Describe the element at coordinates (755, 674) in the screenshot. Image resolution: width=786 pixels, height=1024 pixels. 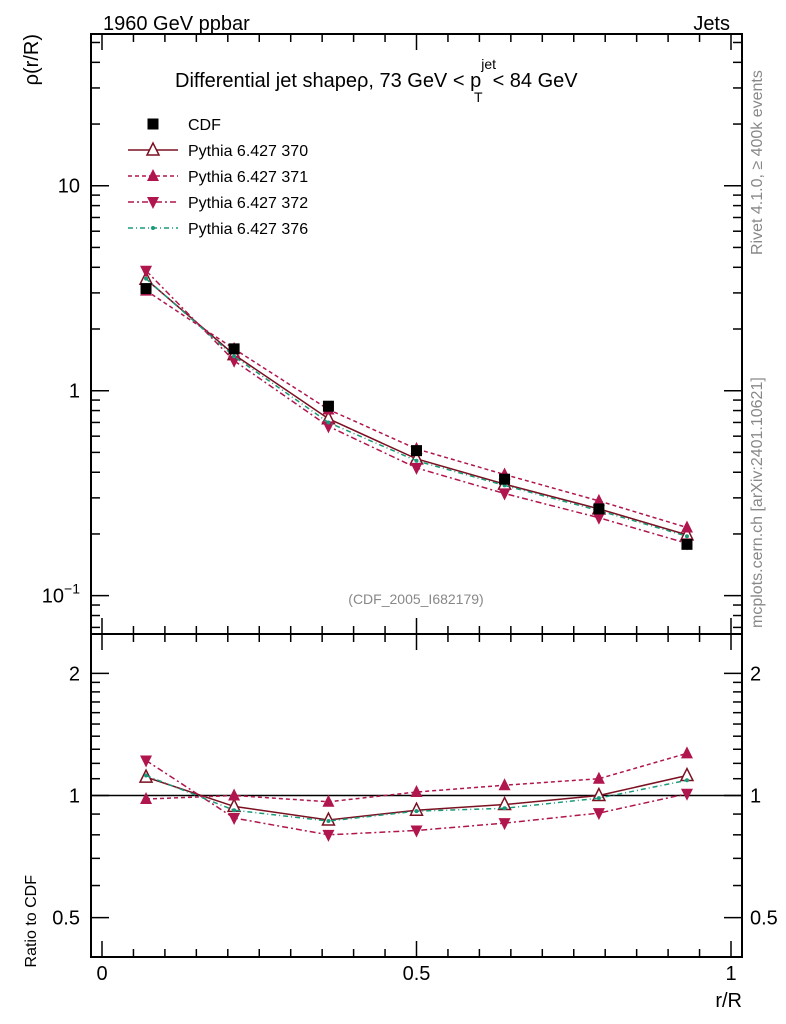
I see `ratio-tick-label-right: 2` at that location.